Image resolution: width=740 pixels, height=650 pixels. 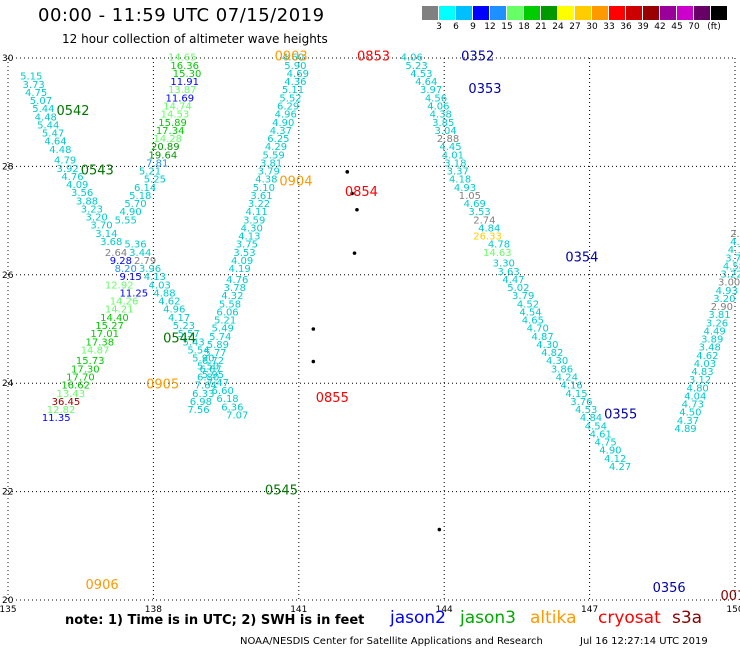 I want to click on wave-height-value: 6.60, so click(x=223, y=391).